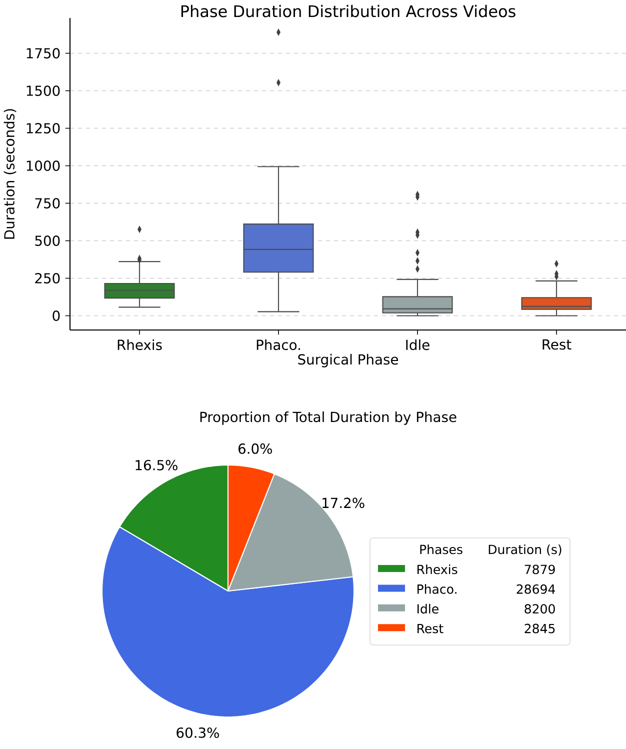 This screenshot has height=749, width=626. Describe the element at coordinates (43, 128) in the screenshot. I see `y-tick-label: 1250` at that location.